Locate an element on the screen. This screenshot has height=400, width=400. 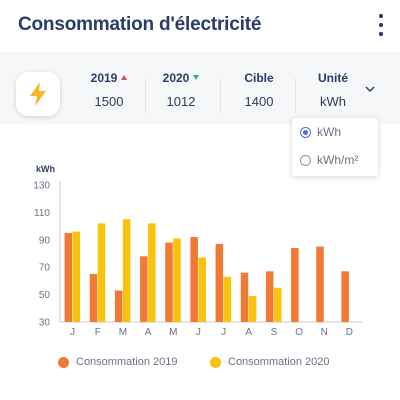
unit-option-kwh: kWh is located at coordinates (320, 132).